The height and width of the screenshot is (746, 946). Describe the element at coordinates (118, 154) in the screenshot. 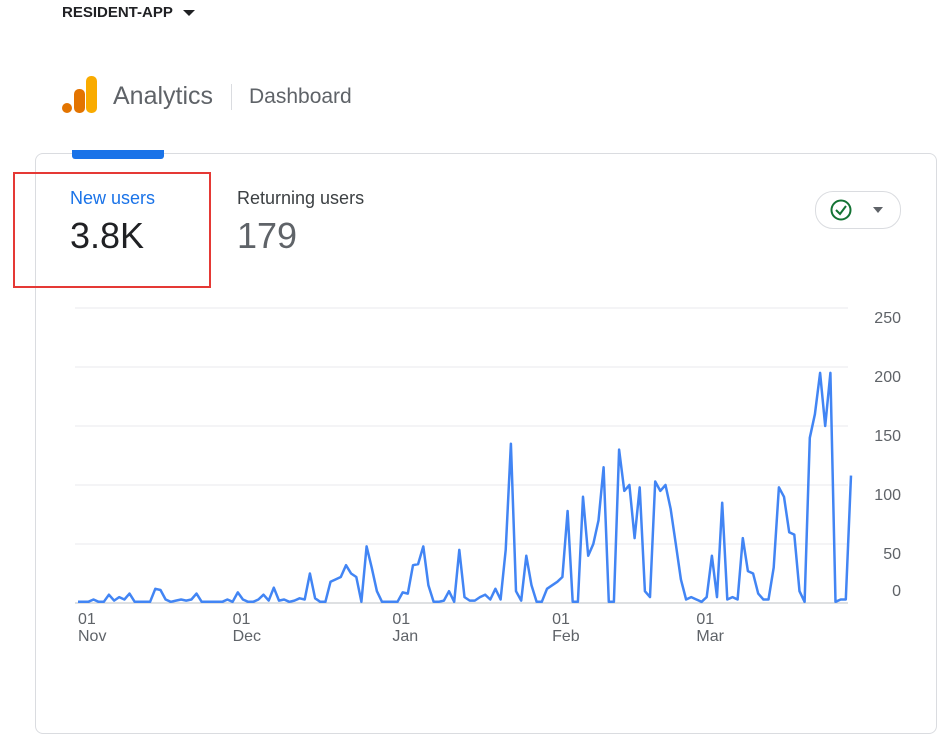

I see `tab-indicator` at that location.